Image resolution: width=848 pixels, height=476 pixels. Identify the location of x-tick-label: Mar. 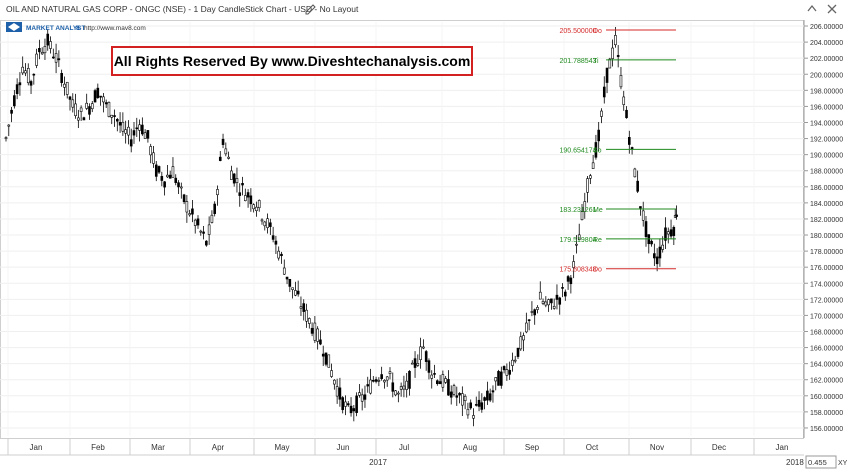
(158, 447).